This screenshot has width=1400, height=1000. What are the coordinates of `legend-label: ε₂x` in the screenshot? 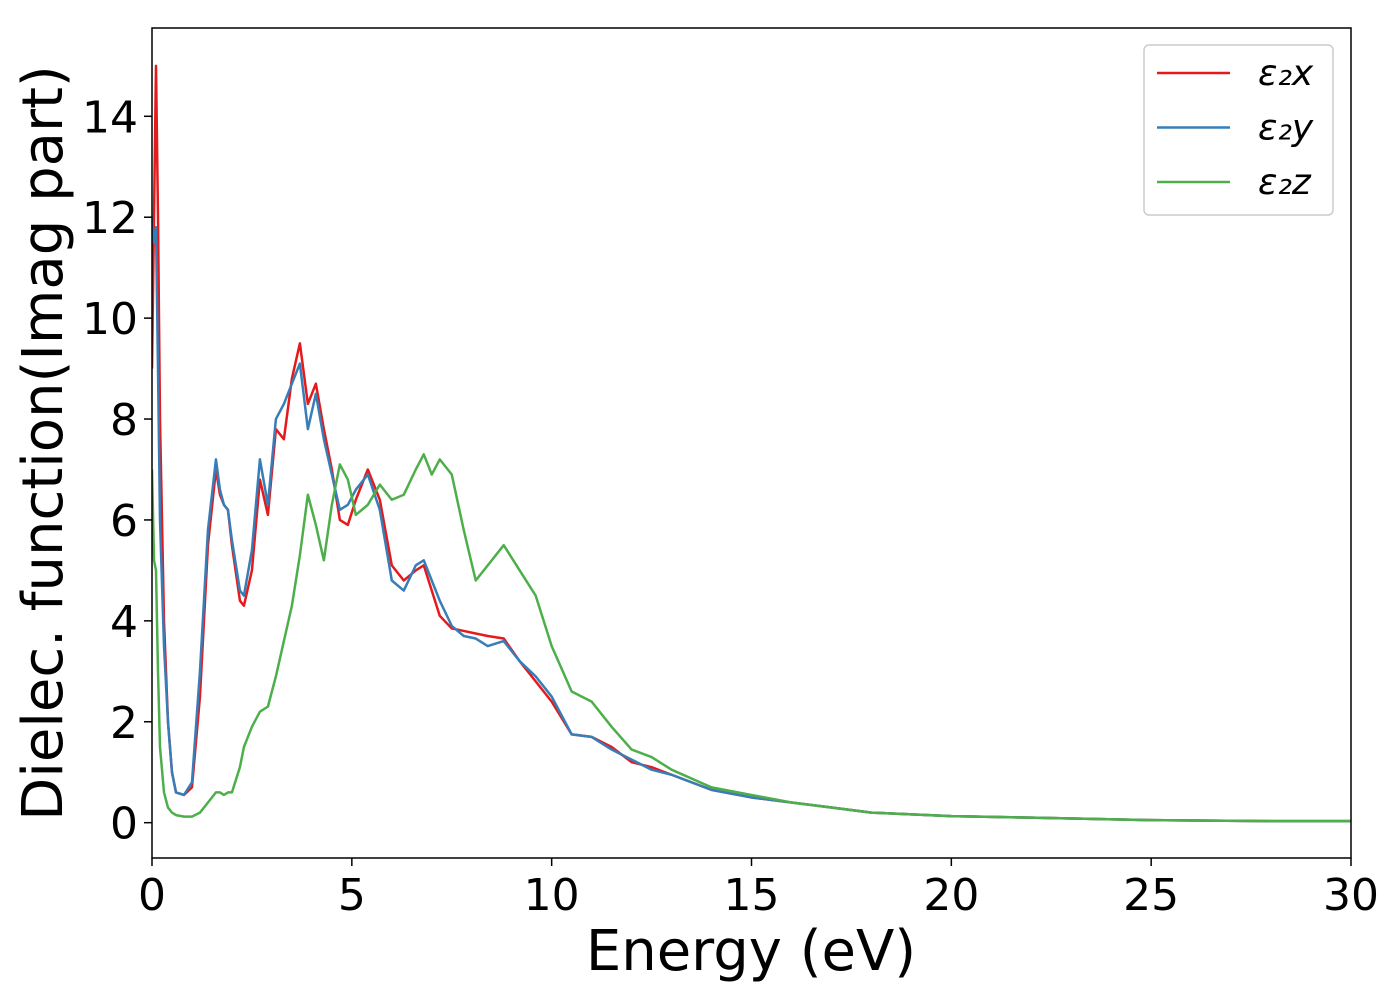 It's located at (1286, 73).